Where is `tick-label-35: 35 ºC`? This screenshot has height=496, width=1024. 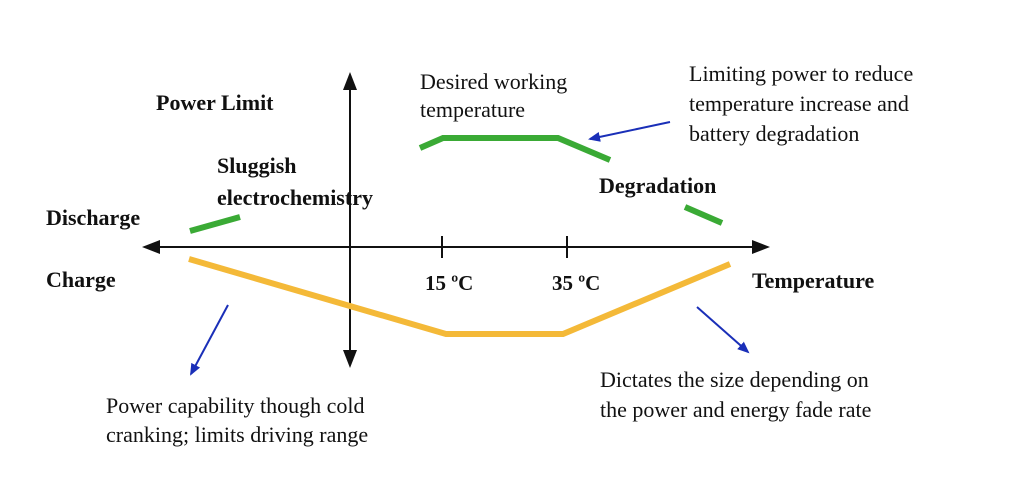
tick-label-35: 35 ºC is located at coordinates (576, 283).